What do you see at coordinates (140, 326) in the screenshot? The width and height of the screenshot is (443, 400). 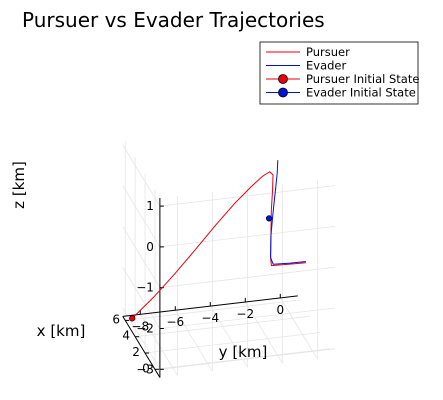 I see `y-tick-label: −8` at bounding box center [140, 326].